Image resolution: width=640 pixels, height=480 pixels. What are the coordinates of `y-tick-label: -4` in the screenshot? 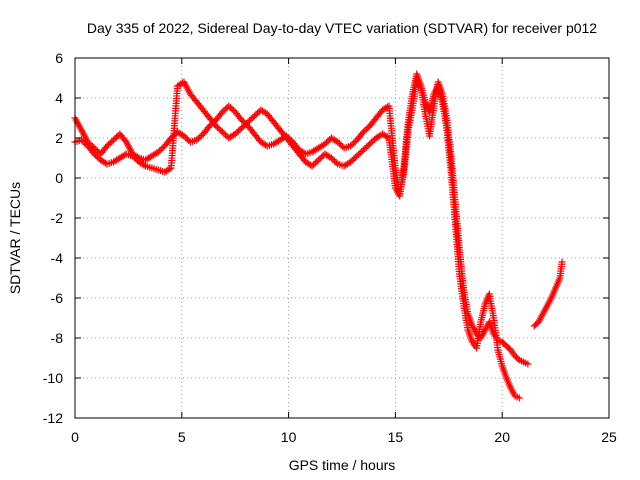 It's located at (57, 258).